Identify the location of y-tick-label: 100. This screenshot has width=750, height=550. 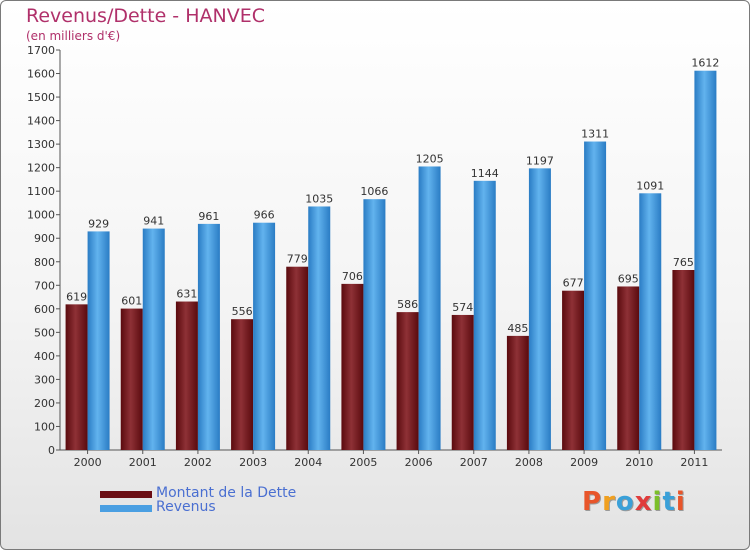
(44, 426).